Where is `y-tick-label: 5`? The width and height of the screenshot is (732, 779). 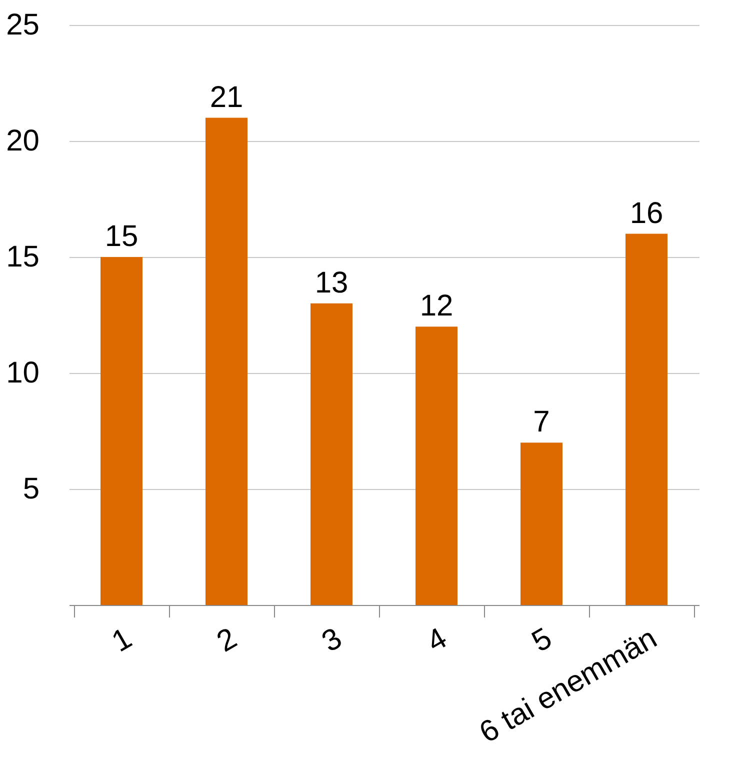
y-tick-label: 5 is located at coordinates (31, 489).